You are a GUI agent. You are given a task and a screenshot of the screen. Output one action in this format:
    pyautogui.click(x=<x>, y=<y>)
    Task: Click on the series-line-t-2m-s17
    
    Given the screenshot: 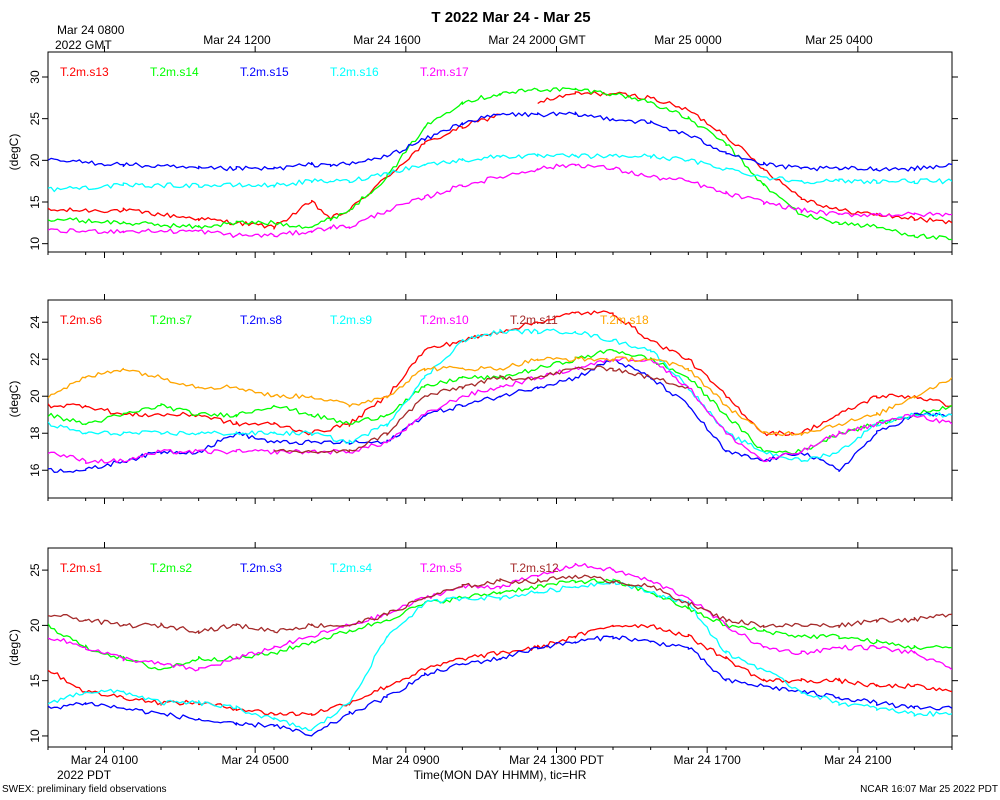 What is the action you would take?
    pyautogui.click(x=500, y=200)
    